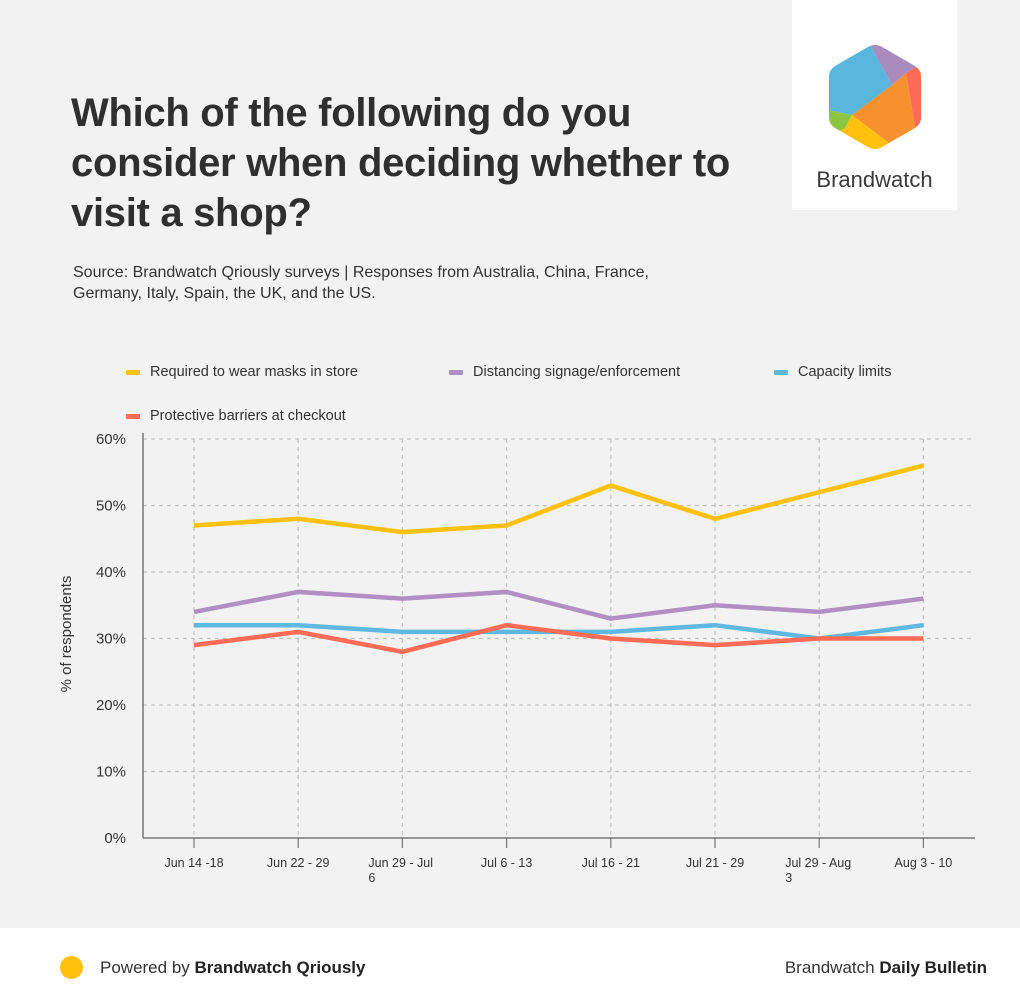 The image size is (1020, 1008). I want to click on brand-logo-card: Brandwatch, so click(874, 105).